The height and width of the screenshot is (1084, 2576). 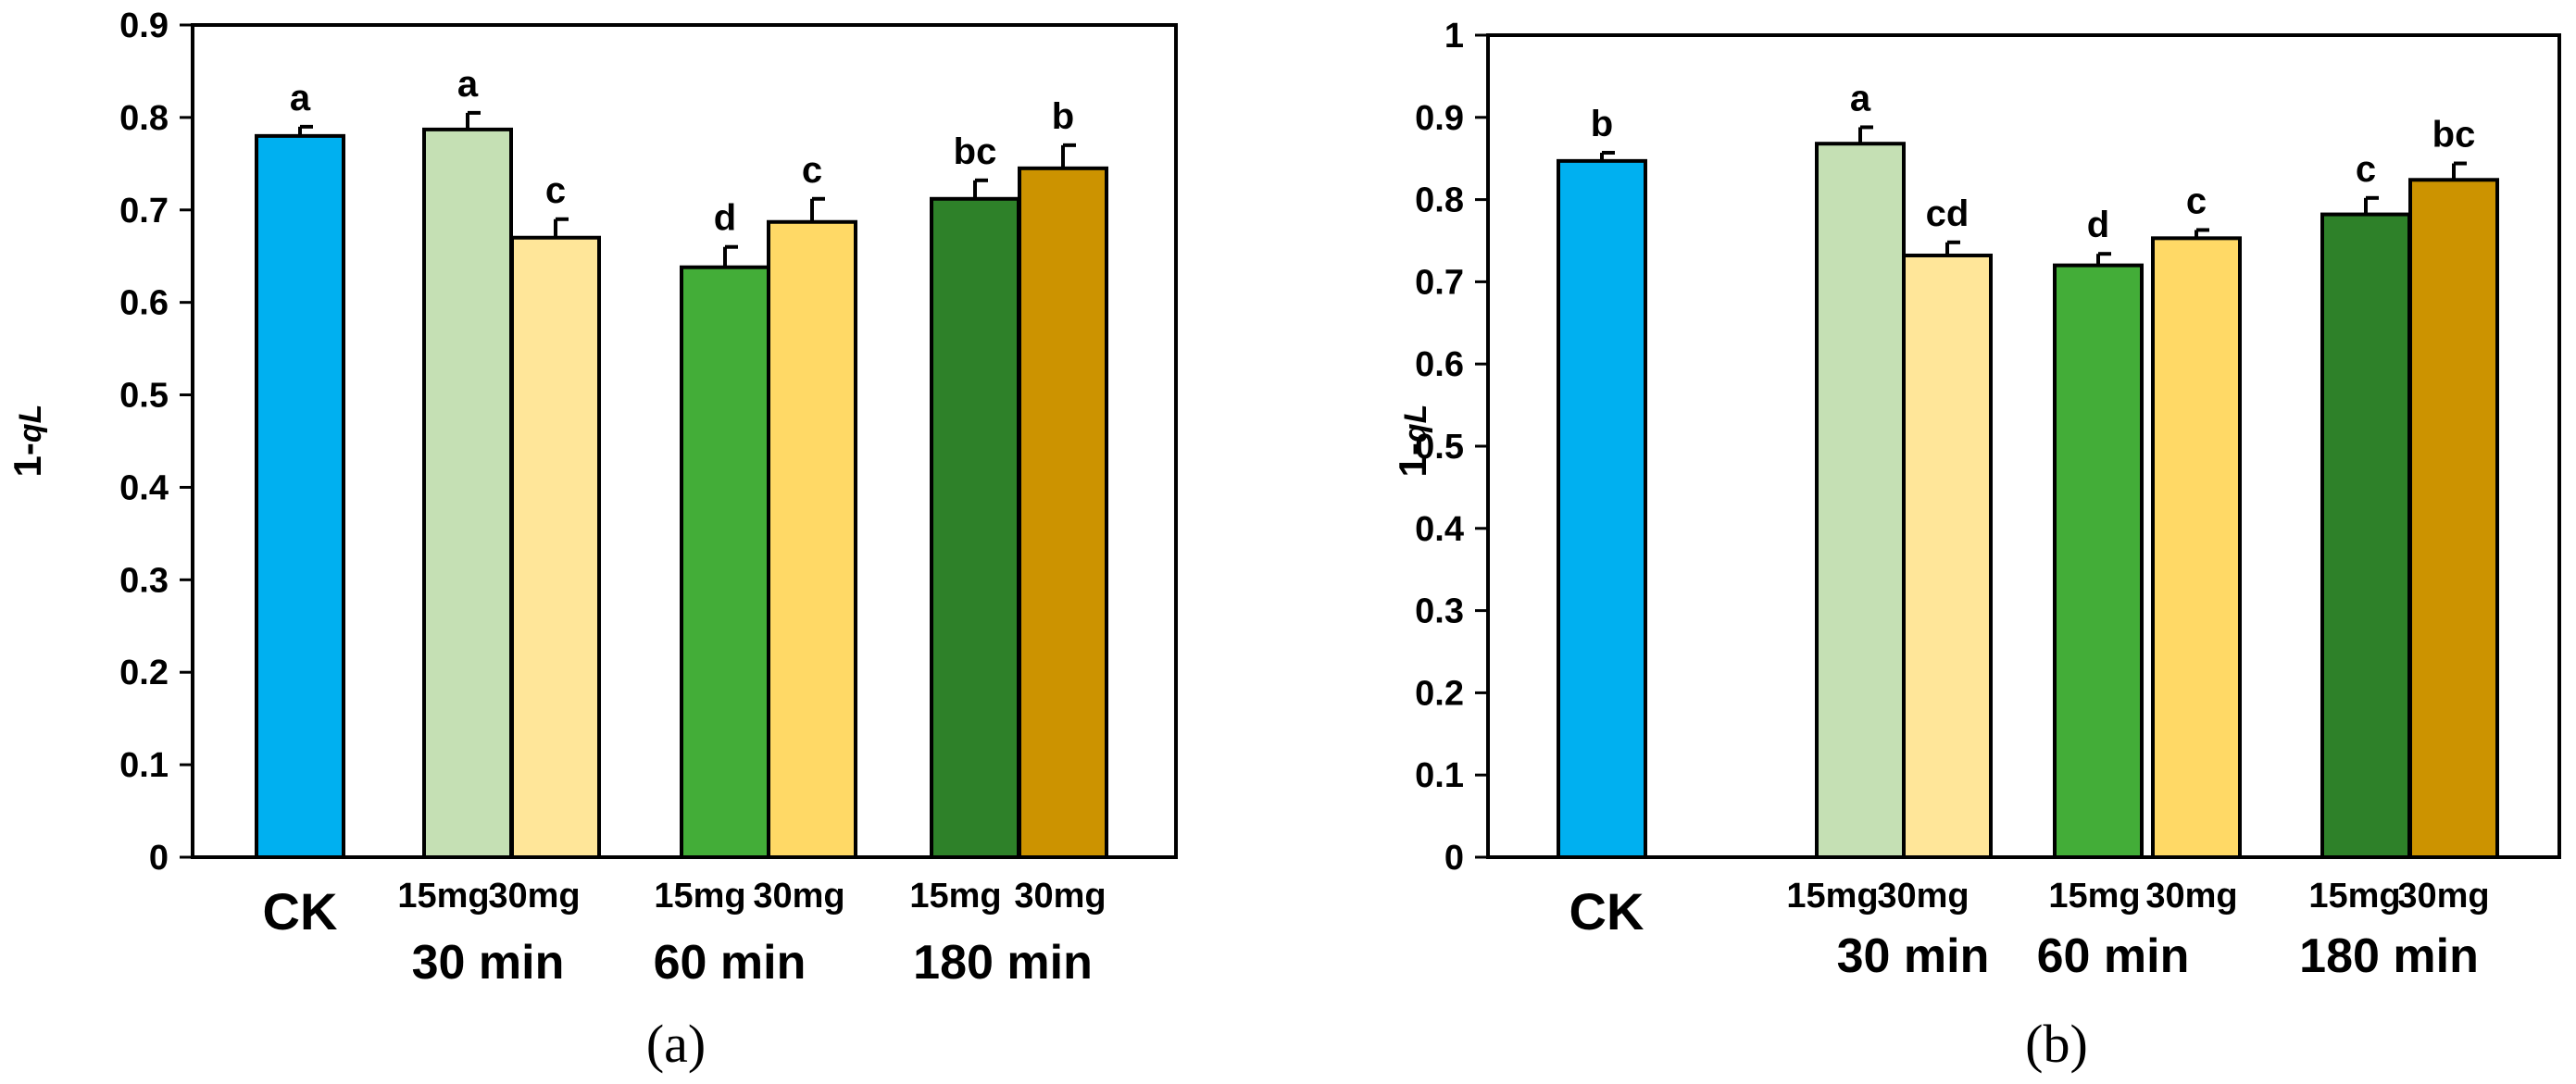 I want to click on y-tick-label: 1, so click(x=1454, y=36).